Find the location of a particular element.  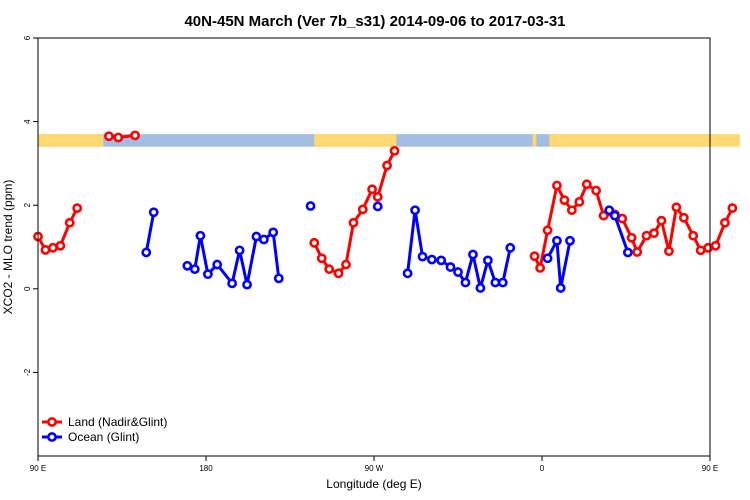

legend-item: Land (Nadir&Glint) is located at coordinates (104, 422).